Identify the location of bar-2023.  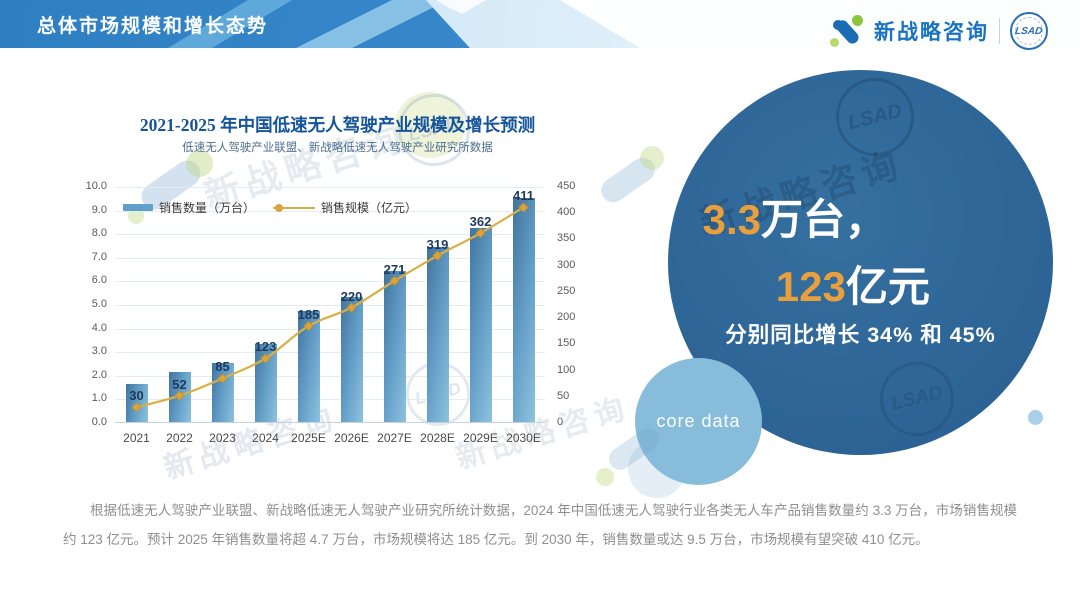
(222, 392).